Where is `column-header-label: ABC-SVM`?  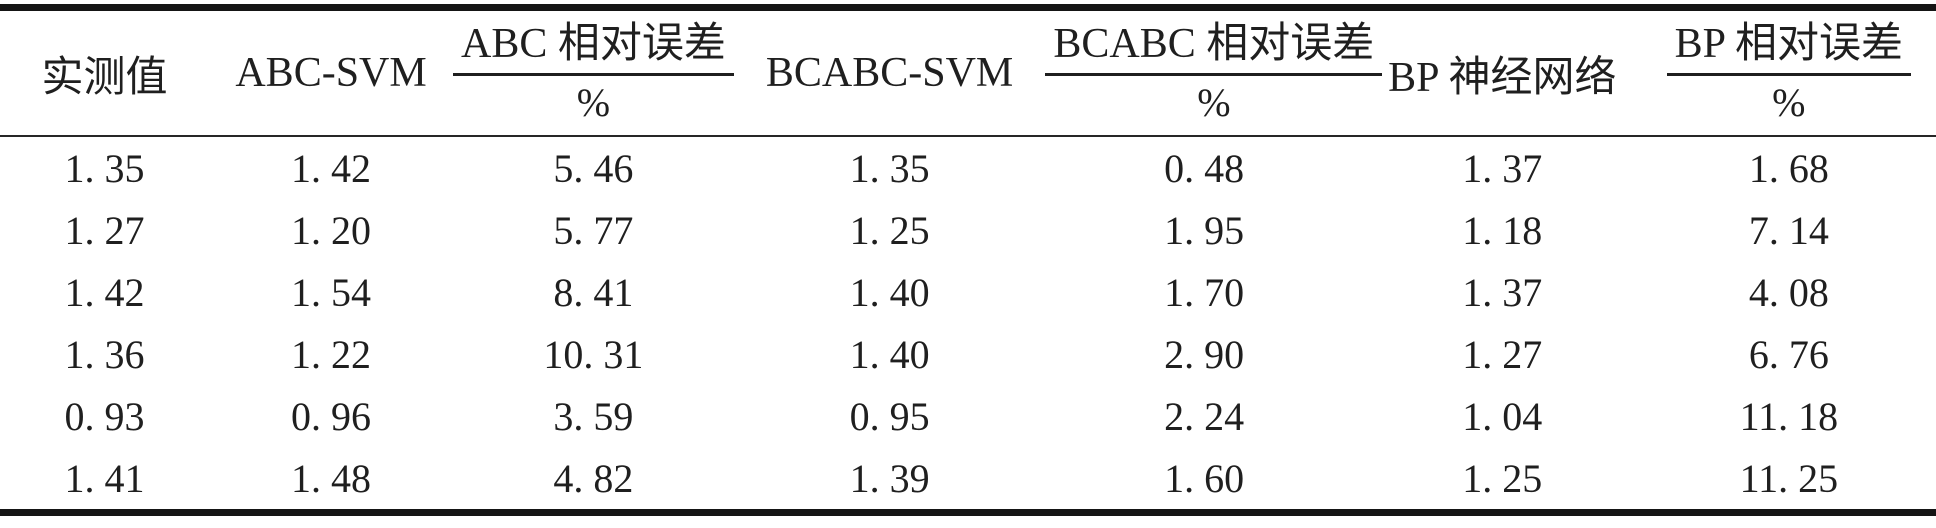 column-header-label: ABC-SVM is located at coordinates (331, 73).